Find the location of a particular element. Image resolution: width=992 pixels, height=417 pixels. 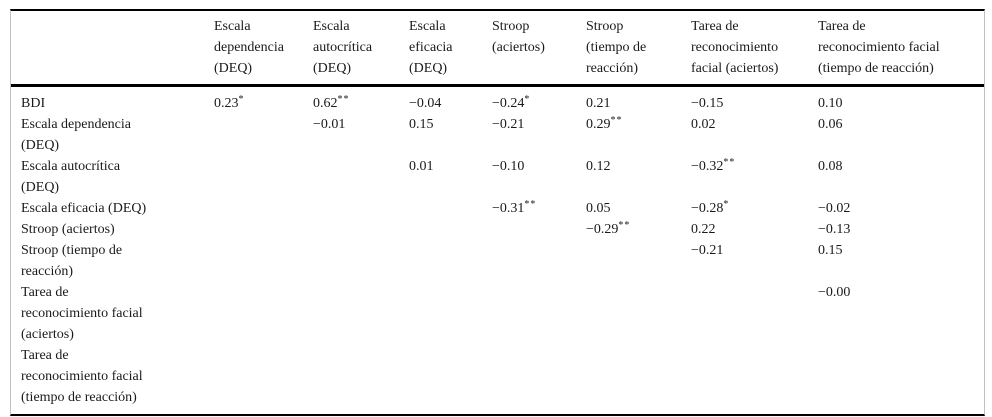

correlation-cell: 0.06 is located at coordinates (901, 135).